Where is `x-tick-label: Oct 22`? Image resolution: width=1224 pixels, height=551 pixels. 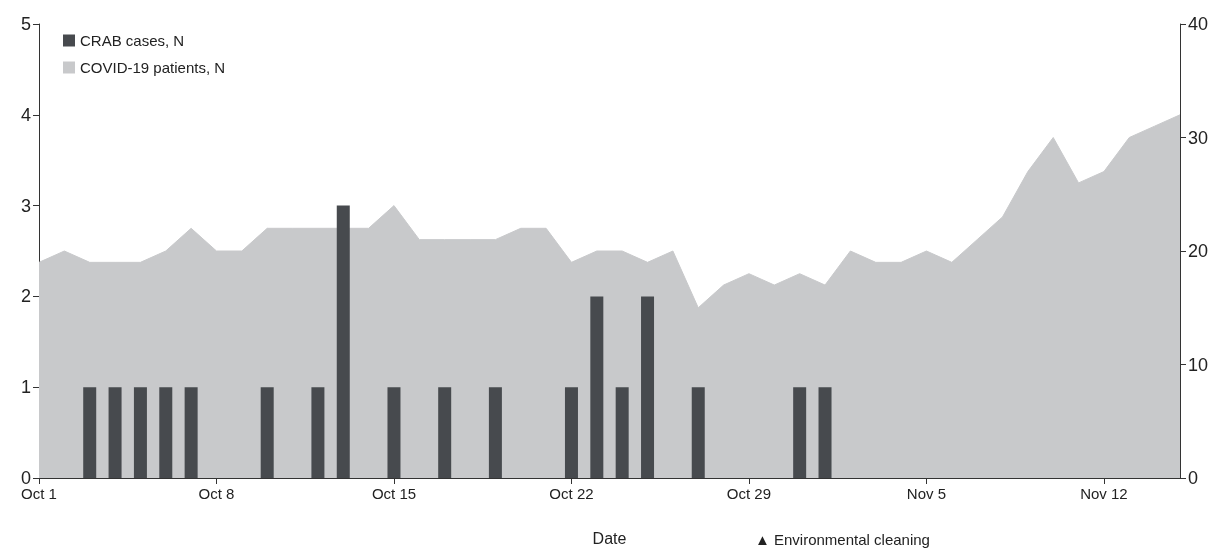 x-tick-label: Oct 22 is located at coordinates (571, 493).